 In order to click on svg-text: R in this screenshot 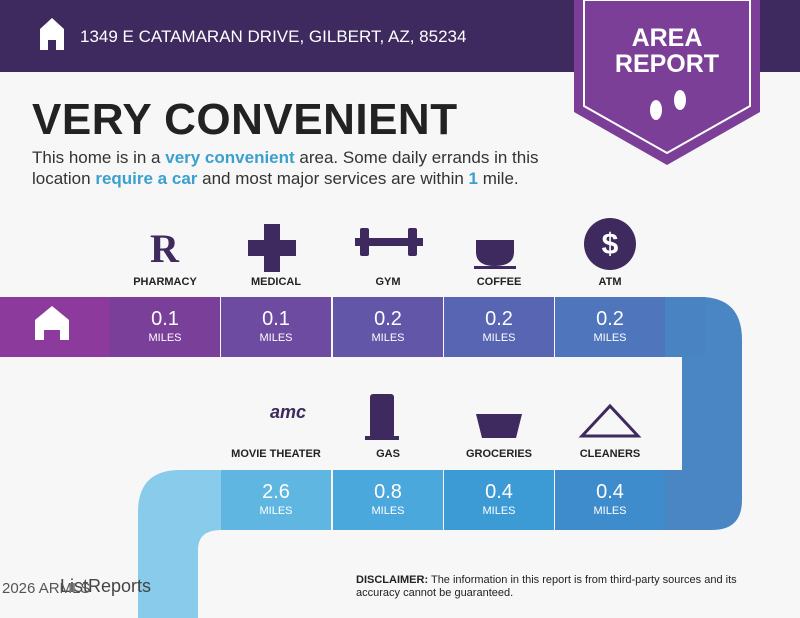, I will do `click(165, 248)`.